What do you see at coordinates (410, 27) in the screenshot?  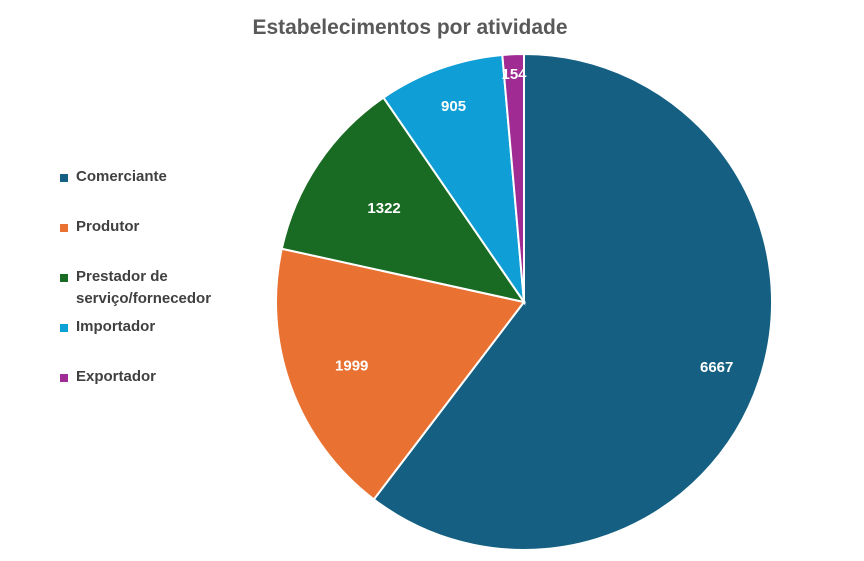 I see `chart-title: Estabelecimentos por atividade` at bounding box center [410, 27].